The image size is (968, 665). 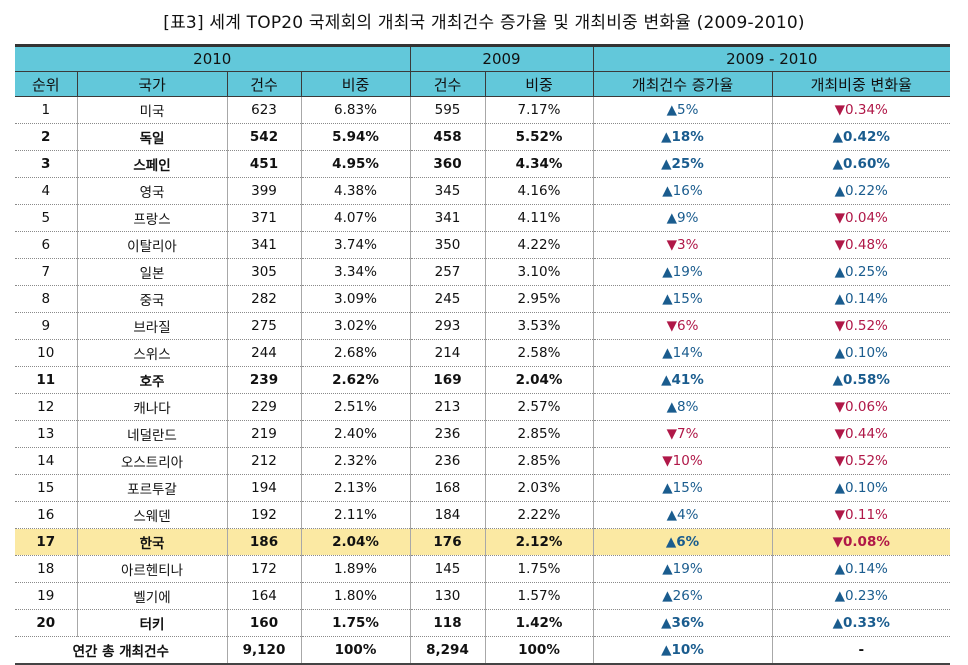 What do you see at coordinates (355, 569) in the screenshot?
I see `cell-share-2010: 1.89%` at bounding box center [355, 569].